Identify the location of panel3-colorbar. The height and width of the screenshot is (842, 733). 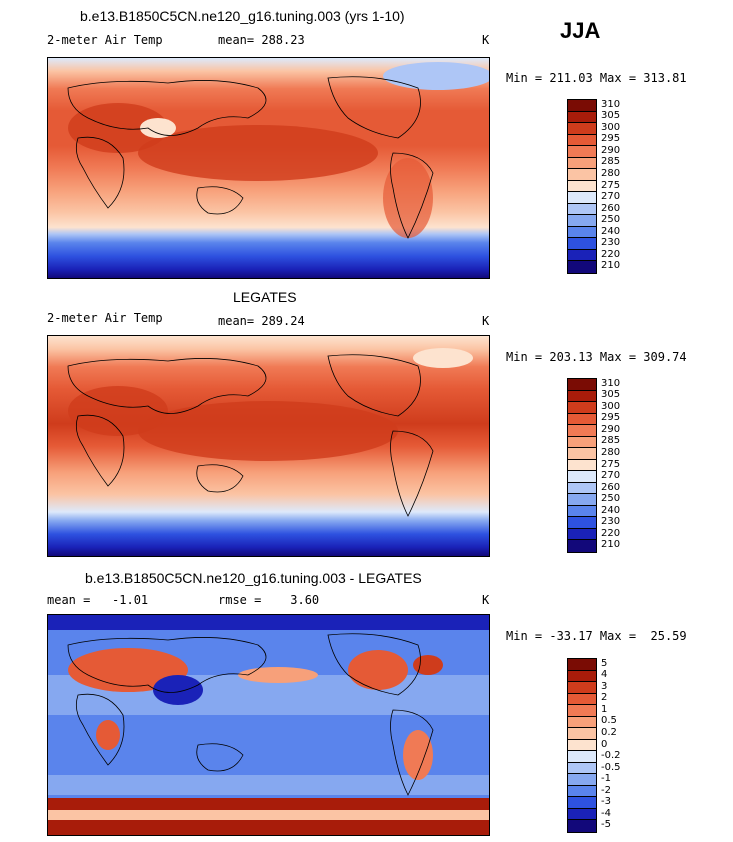
(582, 745).